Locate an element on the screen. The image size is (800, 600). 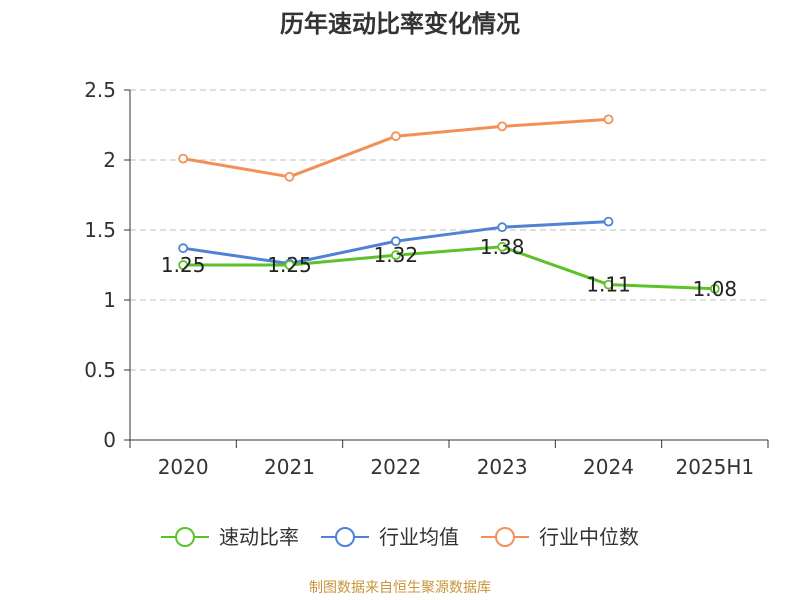
legend: 速动比率 行业均值 行业中位数 is located at coordinates (400, 537).